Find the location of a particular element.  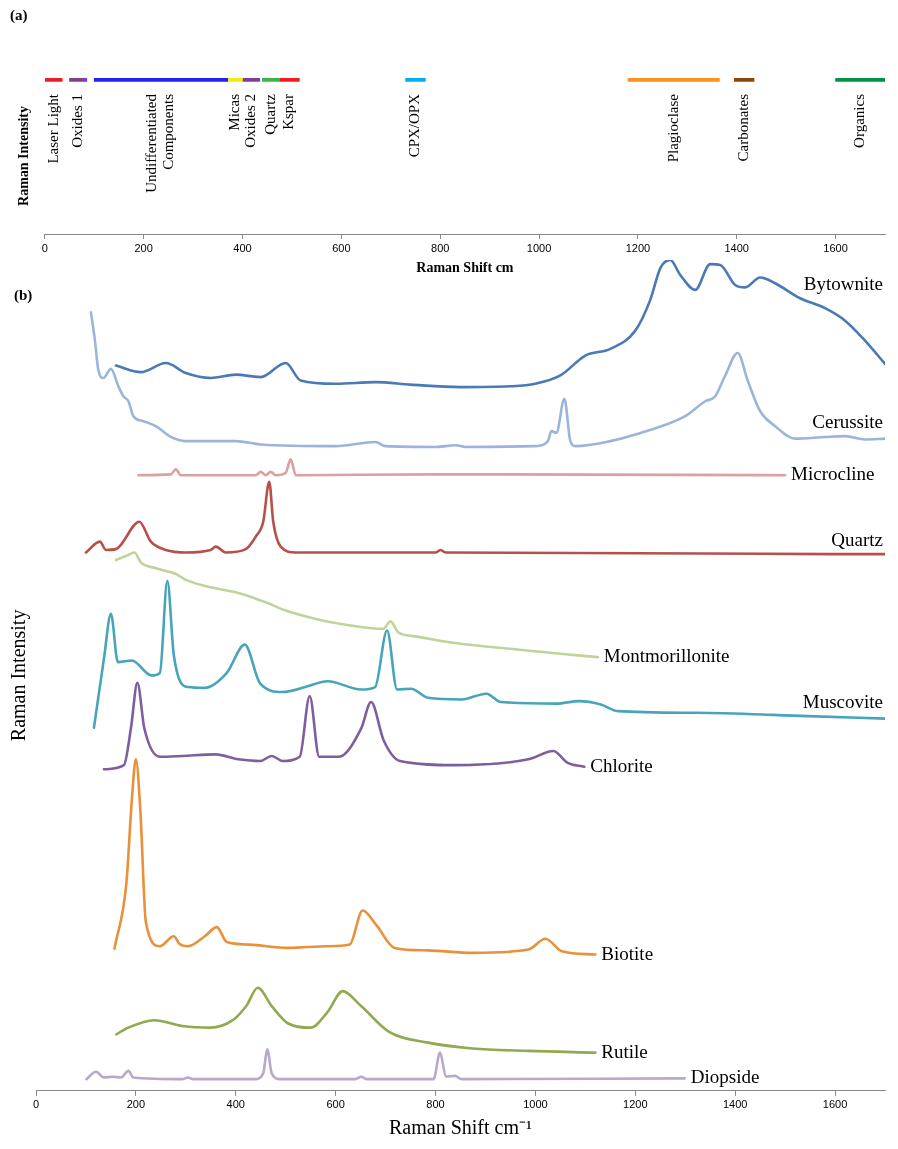

series-label: Microcline is located at coordinates (833, 474).